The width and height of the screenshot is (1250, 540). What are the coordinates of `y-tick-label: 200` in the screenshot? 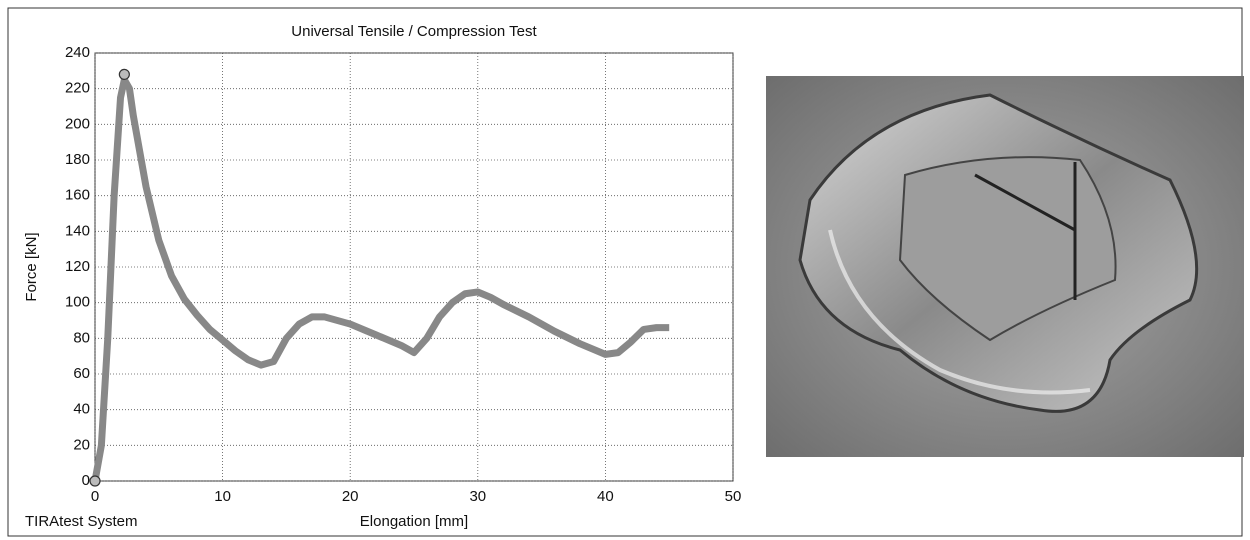 It's located at (77, 123).